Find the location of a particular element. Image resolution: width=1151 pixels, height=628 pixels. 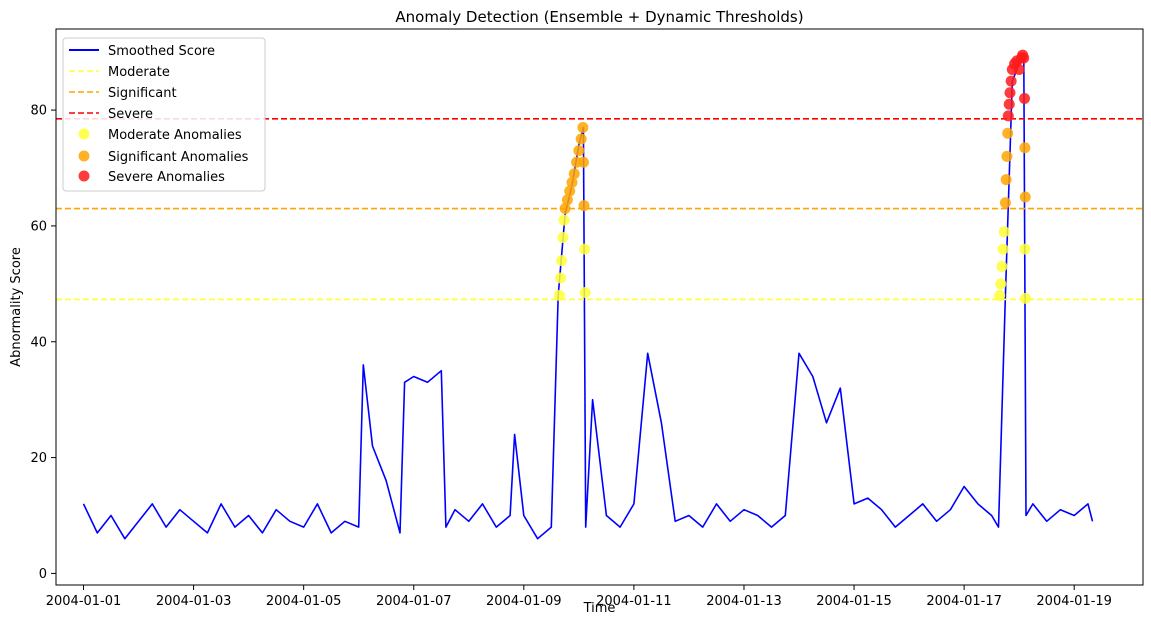

legend-box is located at coordinates (164, 114).